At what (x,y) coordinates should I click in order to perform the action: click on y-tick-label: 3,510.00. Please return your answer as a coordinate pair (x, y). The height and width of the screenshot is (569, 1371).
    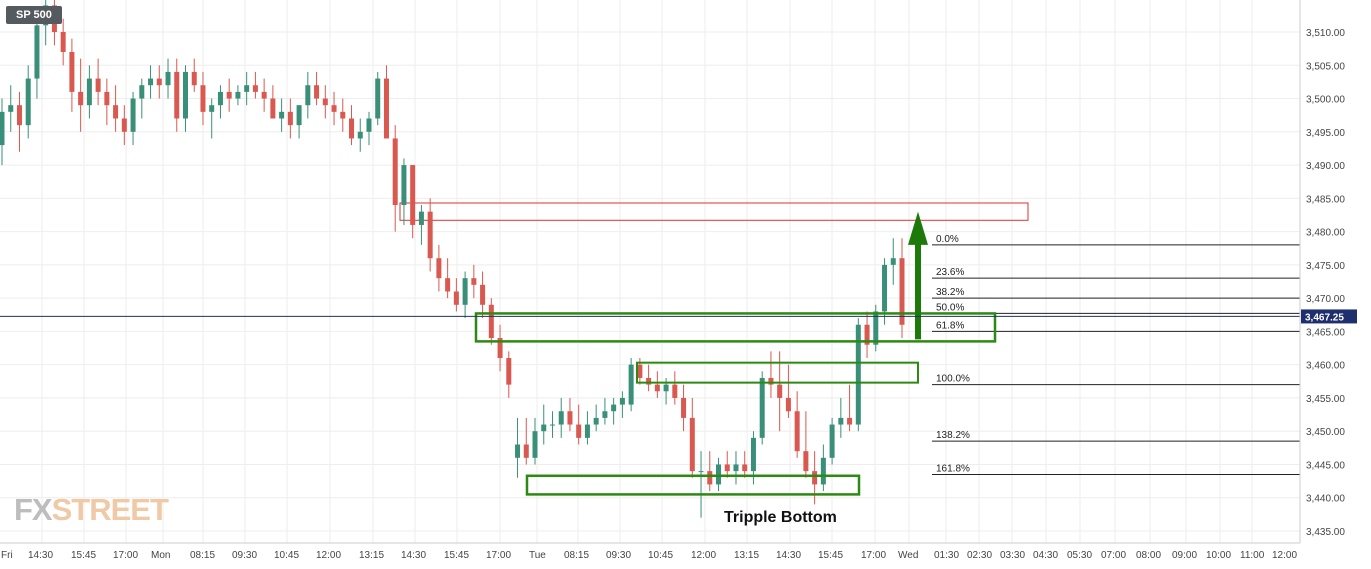
    Looking at the image, I should click on (1325, 33).